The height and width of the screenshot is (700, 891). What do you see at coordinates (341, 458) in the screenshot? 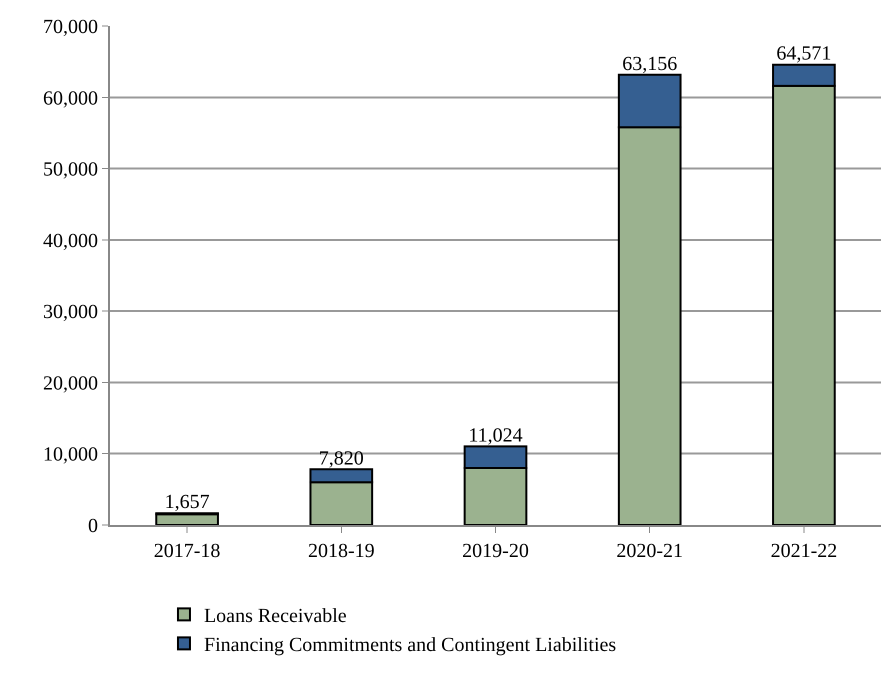
I see `total-label: 7,820` at bounding box center [341, 458].